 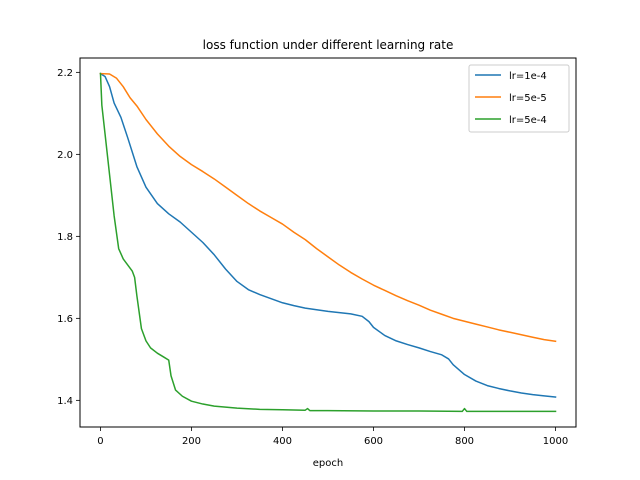 What do you see at coordinates (65, 237) in the screenshot?
I see `y-tick-label: 1.8` at bounding box center [65, 237].